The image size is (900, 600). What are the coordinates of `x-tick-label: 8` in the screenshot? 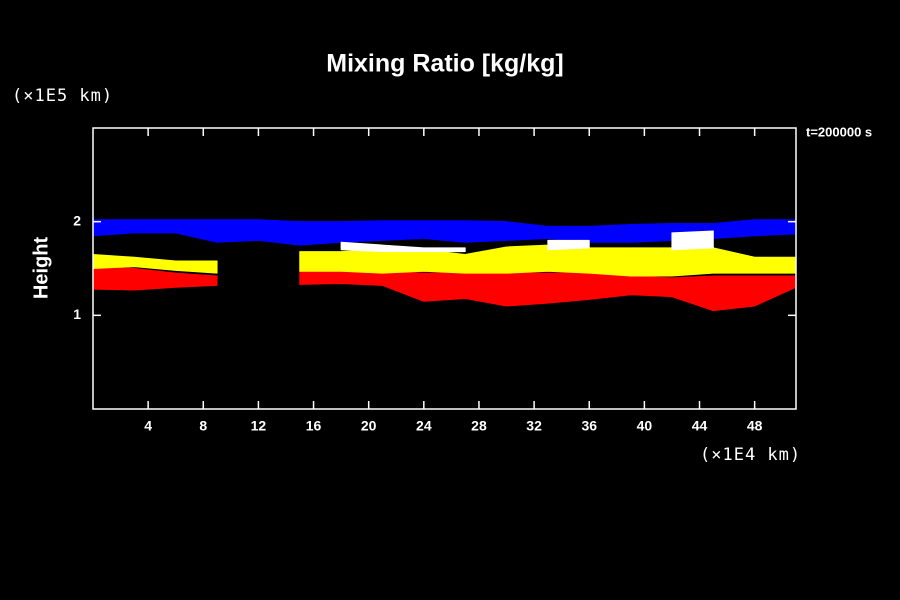 It's located at (203, 426).